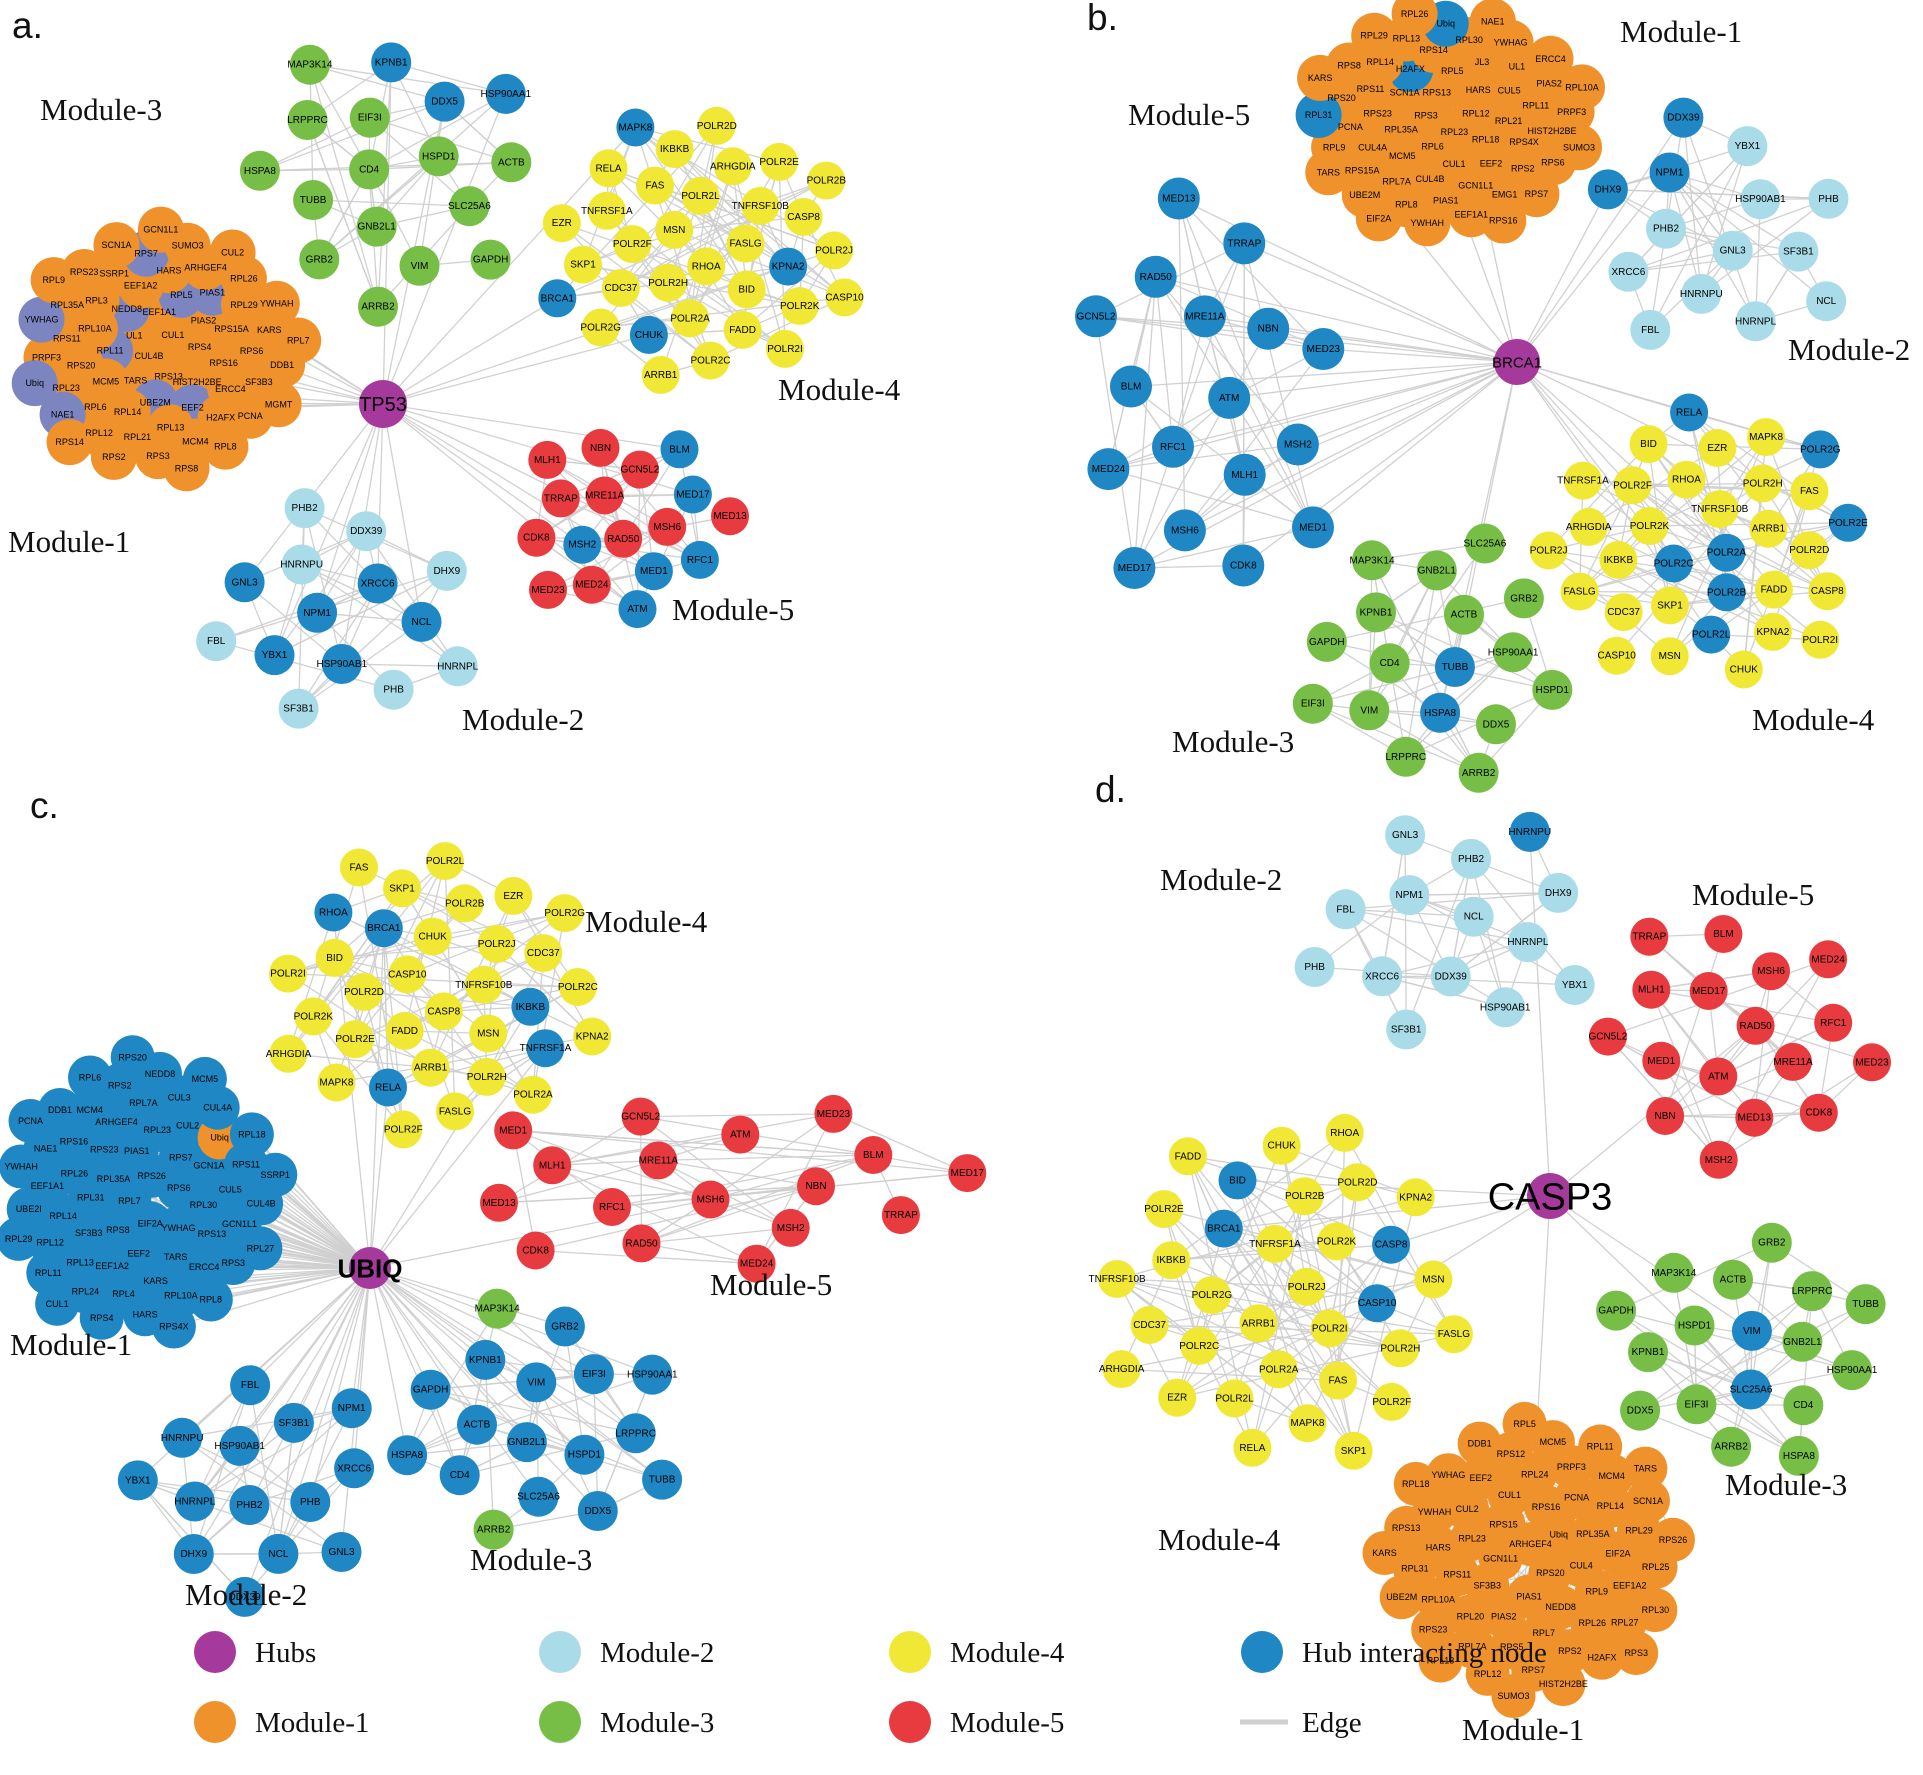 The image size is (1923, 1775). What do you see at coordinates (1345, 909) in the screenshot?
I see `node-FBL` at bounding box center [1345, 909].